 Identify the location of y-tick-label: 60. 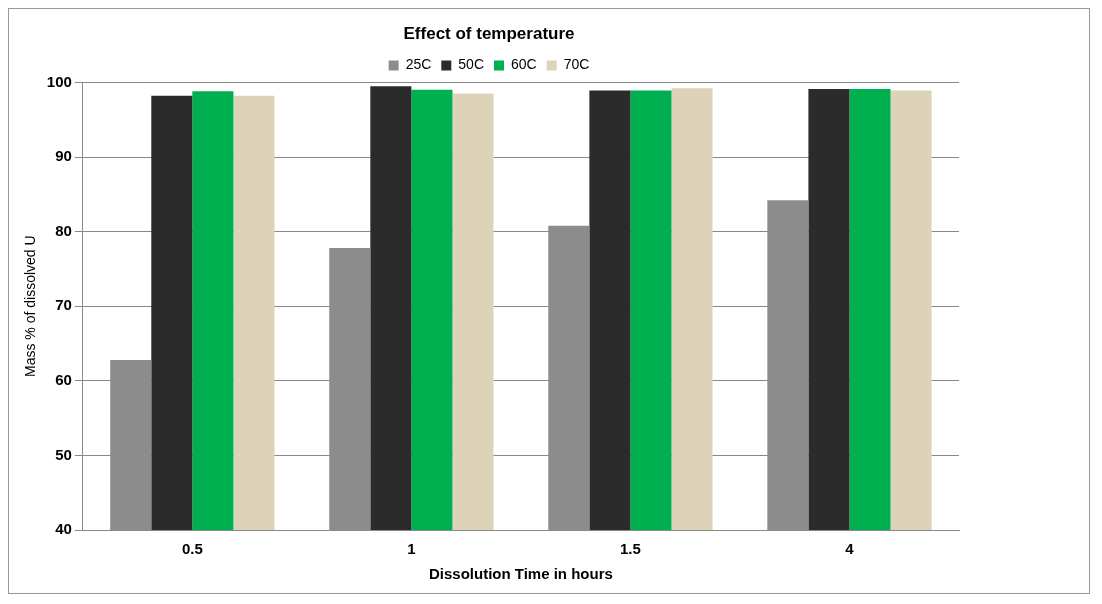
(63, 379).